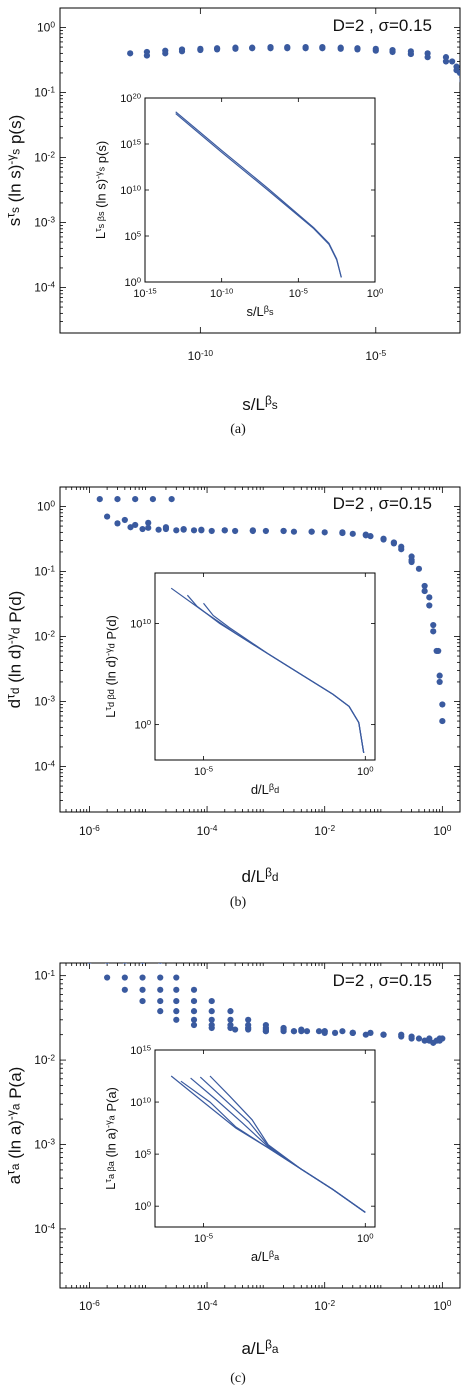 The width and height of the screenshot is (474, 1394). What do you see at coordinates (44, 222) in the screenshot?
I see `chart_data.0.yticks.3.label: 10-3​` at bounding box center [44, 222].